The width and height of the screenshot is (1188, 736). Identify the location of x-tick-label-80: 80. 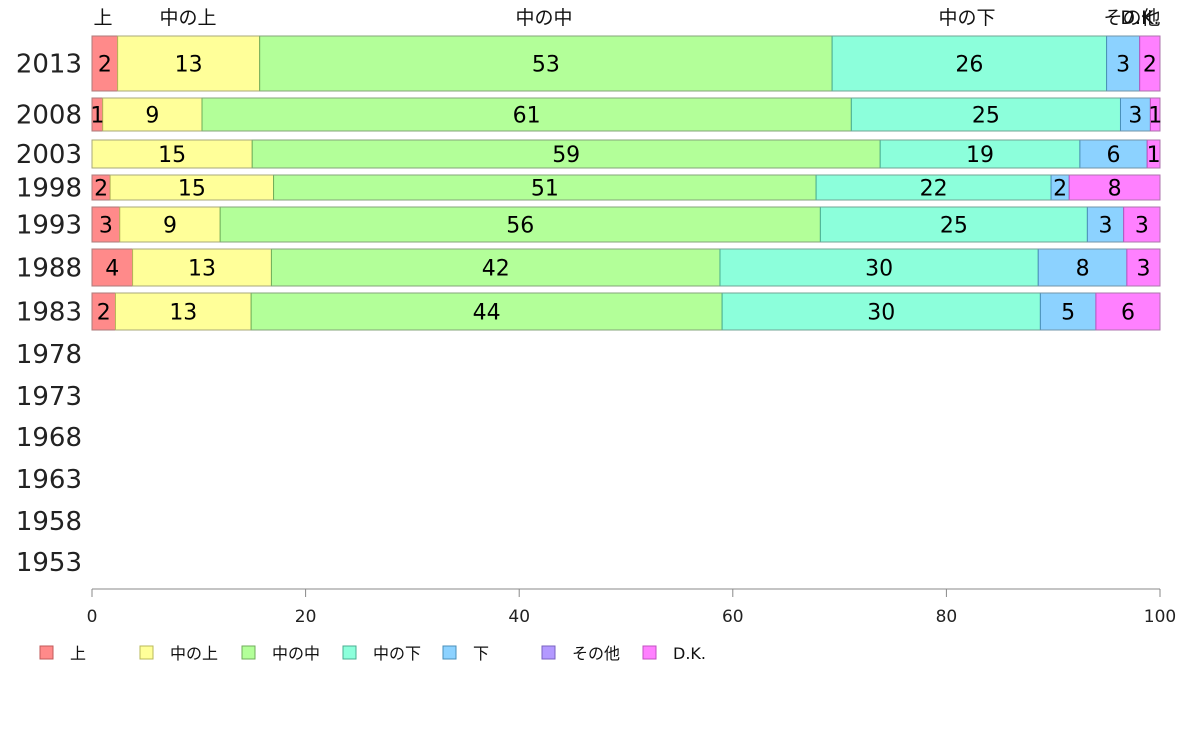
(947, 617).